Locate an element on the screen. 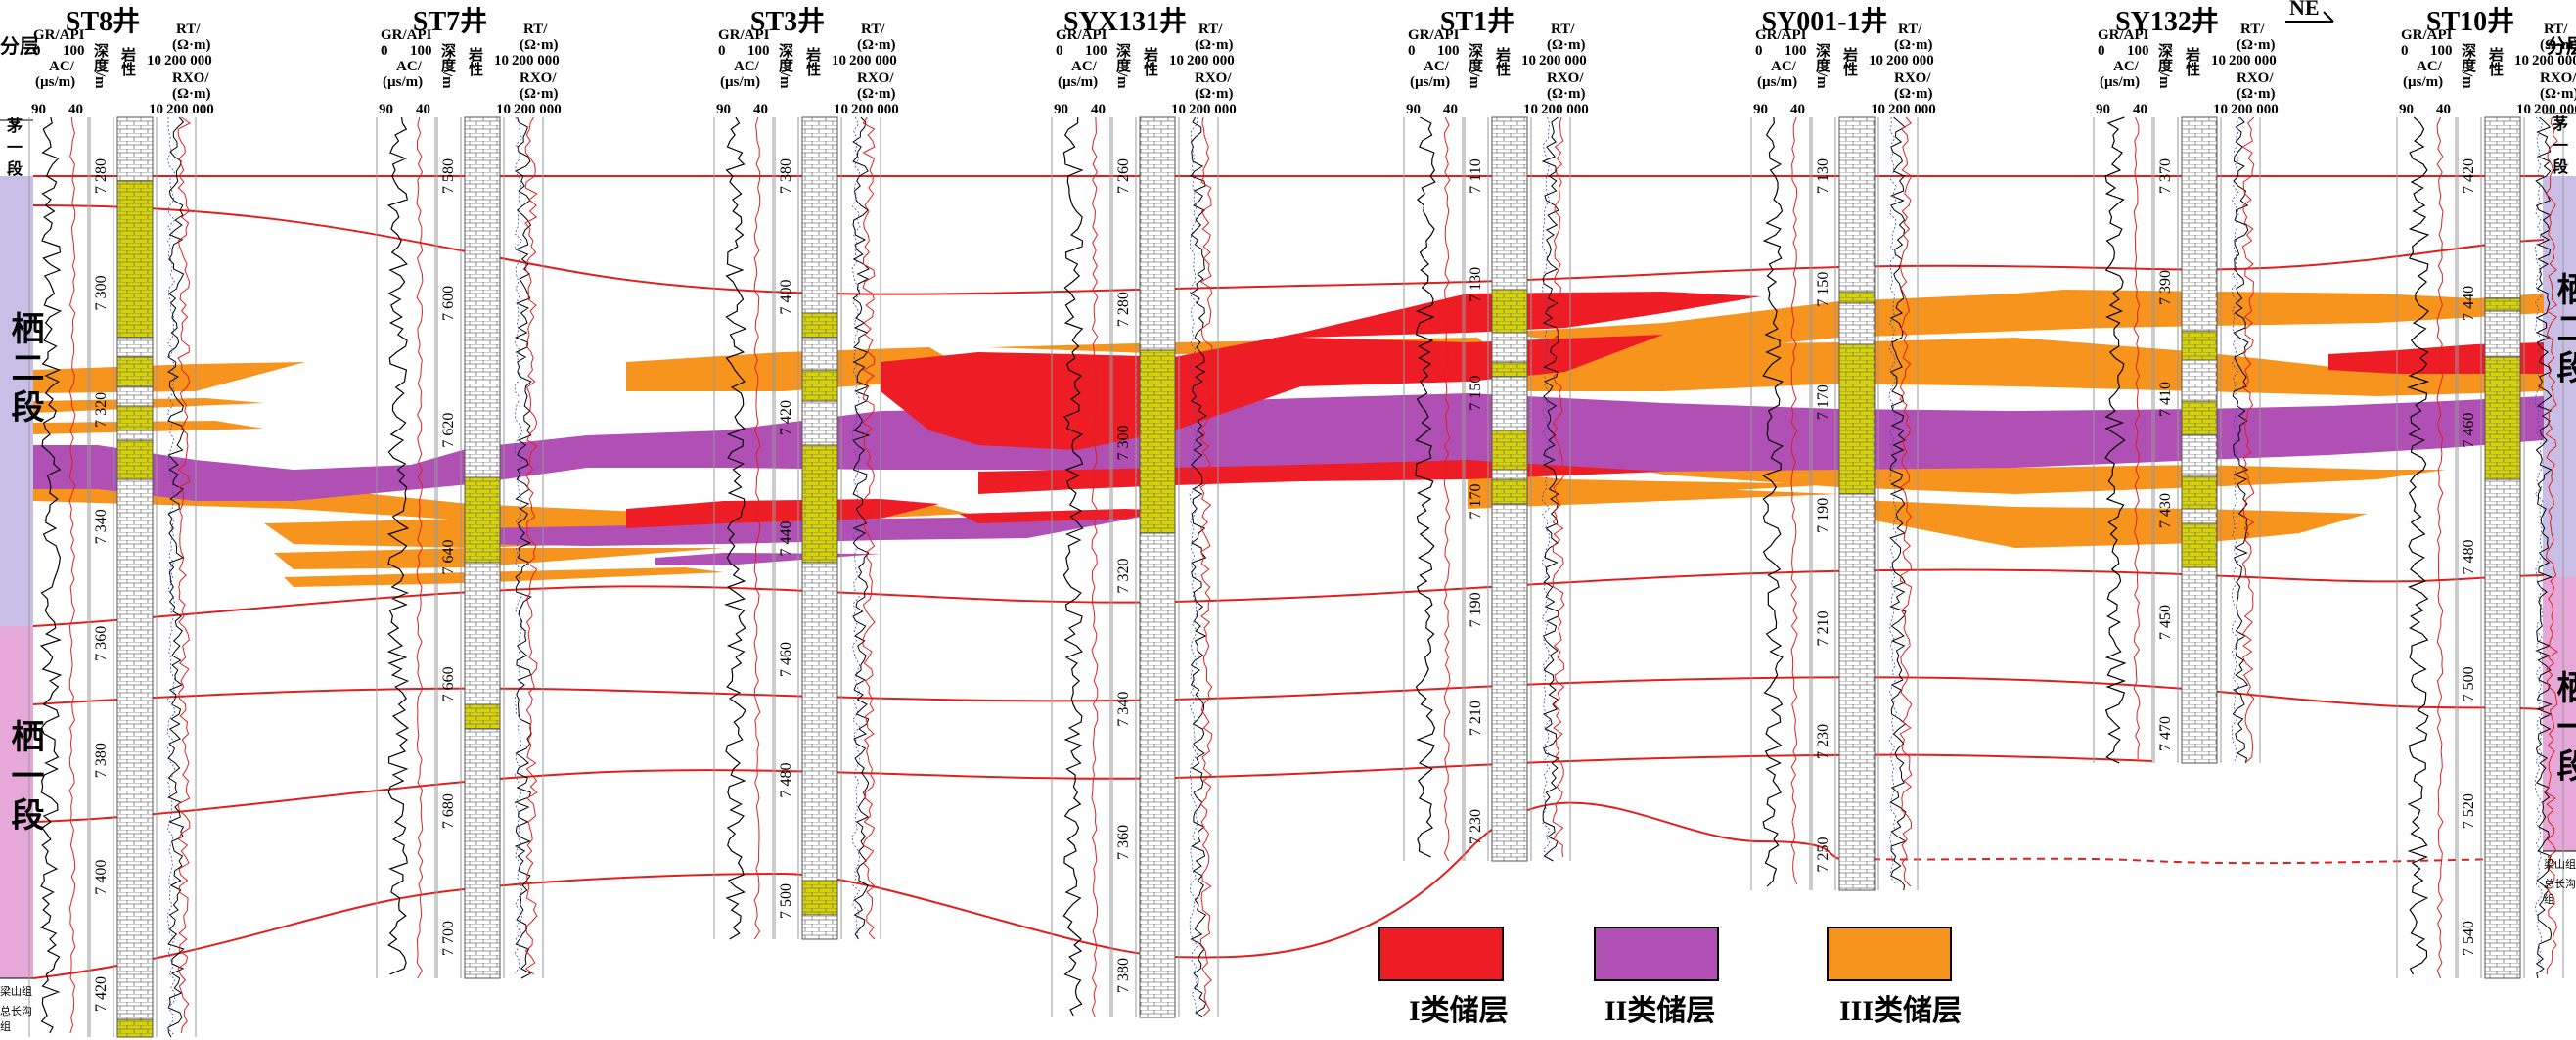 The width and height of the screenshot is (2576, 1040). qi2-zone-bar-left is located at coordinates (16, 401).